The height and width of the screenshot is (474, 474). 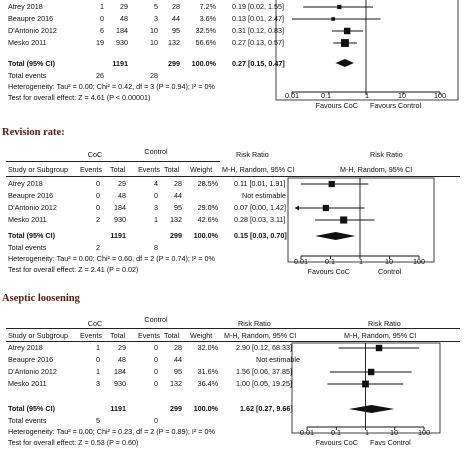 I want to click on weight: 29.0%, so click(x=207, y=207).